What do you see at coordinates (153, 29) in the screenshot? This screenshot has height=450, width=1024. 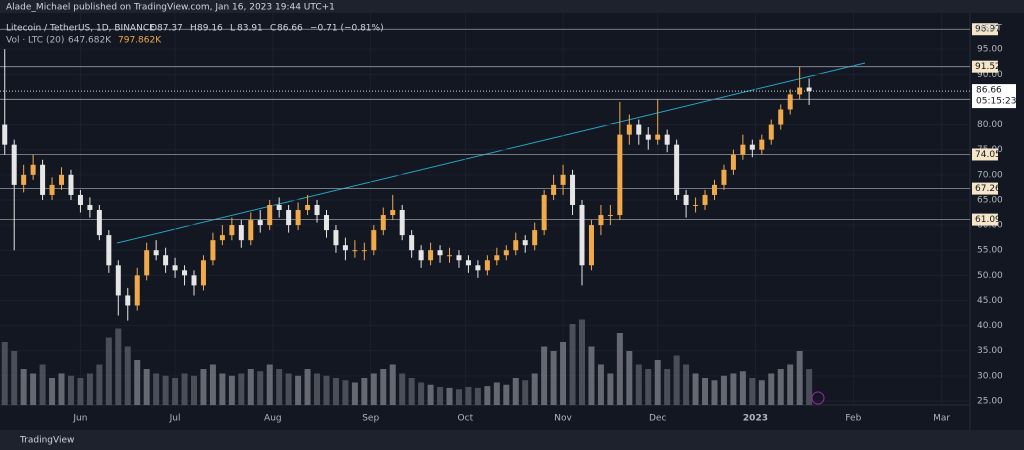 I see `legend-key: O` at bounding box center [153, 29].